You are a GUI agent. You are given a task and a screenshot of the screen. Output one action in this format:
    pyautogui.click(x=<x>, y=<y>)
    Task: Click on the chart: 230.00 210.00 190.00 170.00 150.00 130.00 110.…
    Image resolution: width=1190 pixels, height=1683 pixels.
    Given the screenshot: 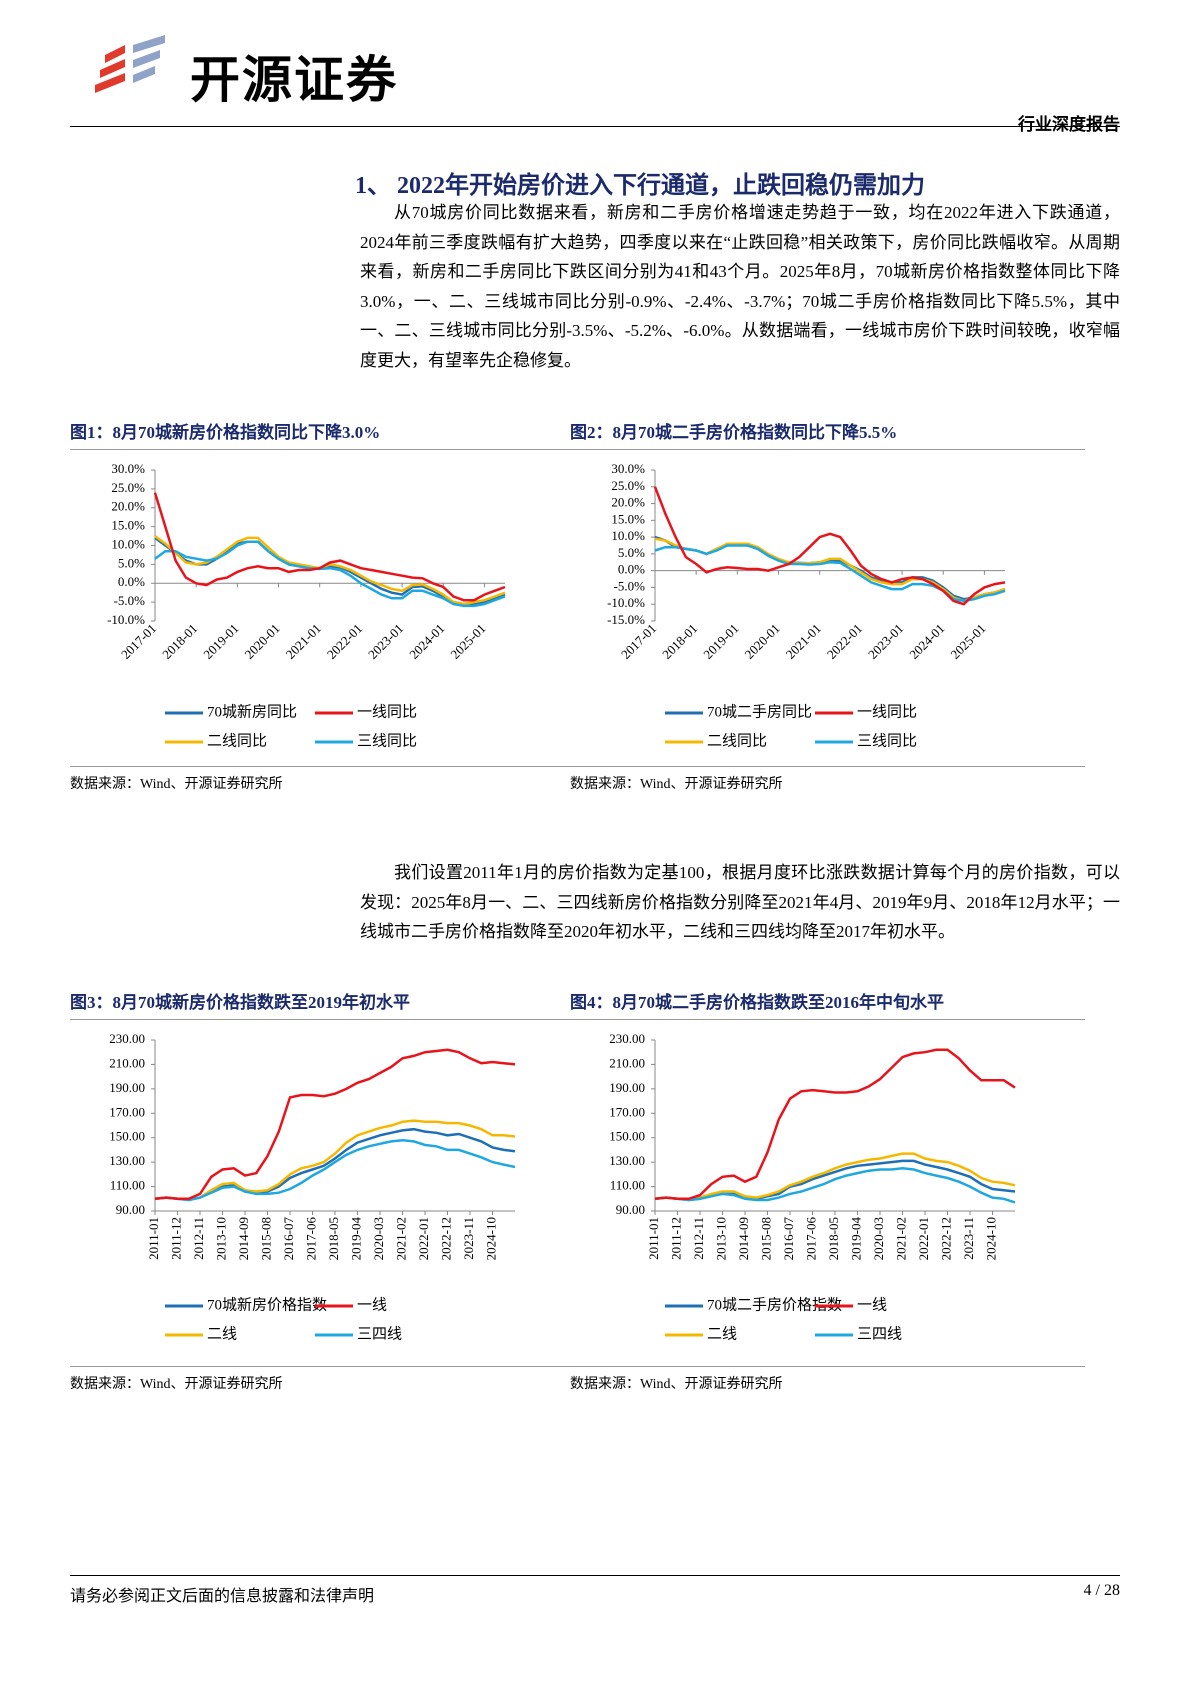 What is the action you would take?
    pyautogui.click(x=812, y=1186)
    